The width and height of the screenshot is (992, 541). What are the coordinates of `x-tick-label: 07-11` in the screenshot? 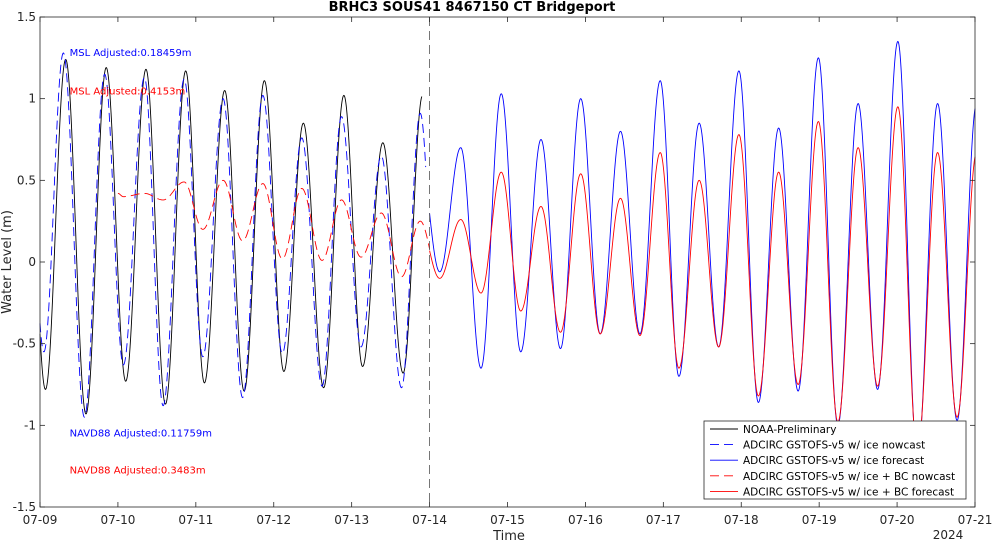 It's located at (195, 520).